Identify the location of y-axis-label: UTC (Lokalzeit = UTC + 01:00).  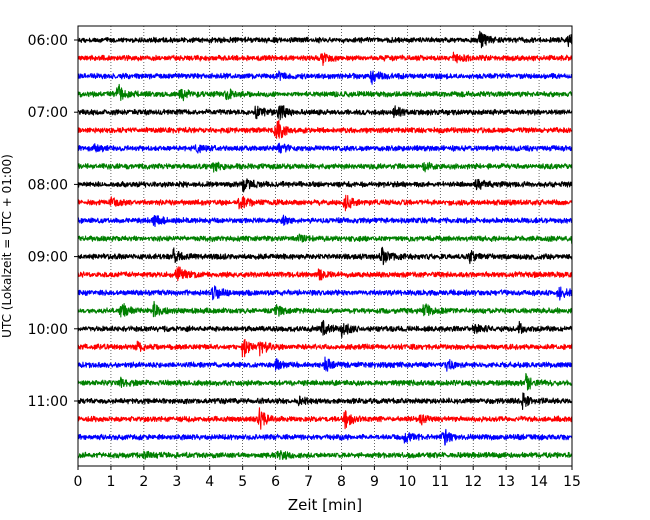
(7, 246).